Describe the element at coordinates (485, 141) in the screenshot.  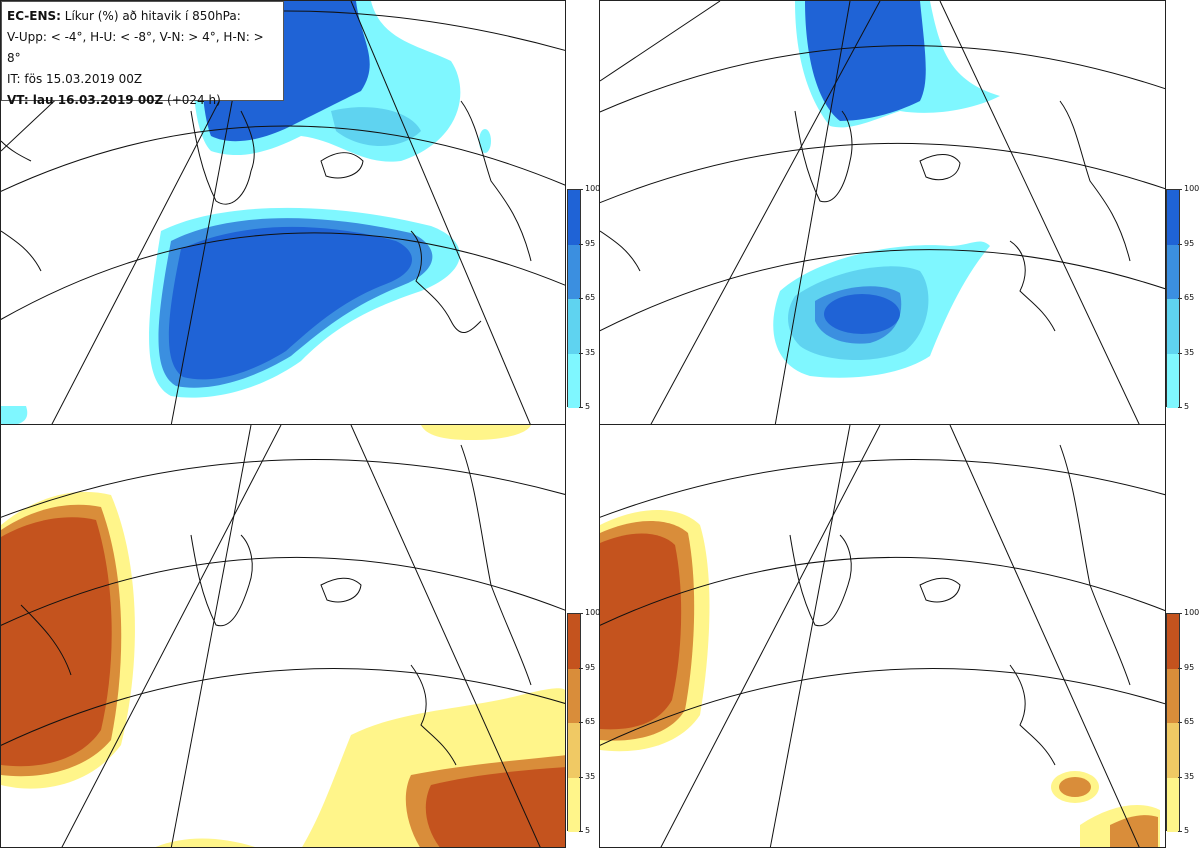
I see `prob-area-spot` at that location.